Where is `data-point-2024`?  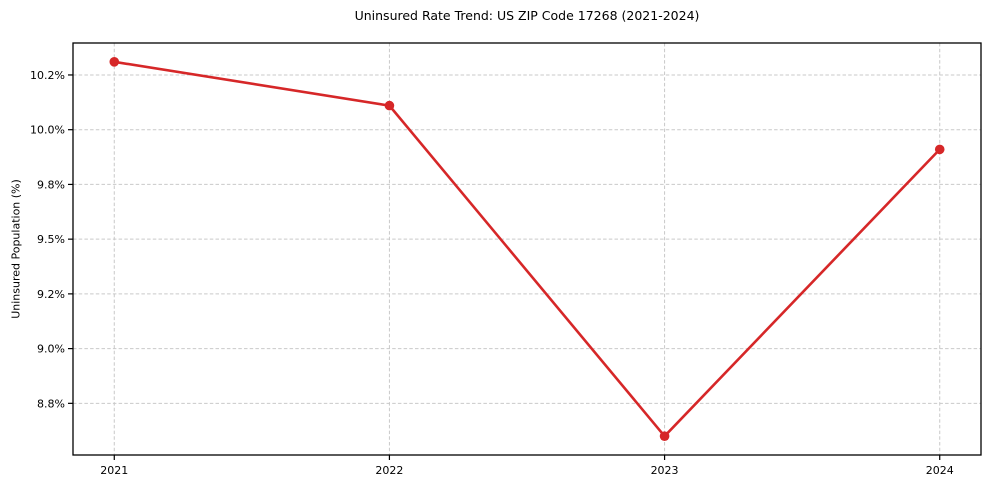 data-point-2024 is located at coordinates (939, 149).